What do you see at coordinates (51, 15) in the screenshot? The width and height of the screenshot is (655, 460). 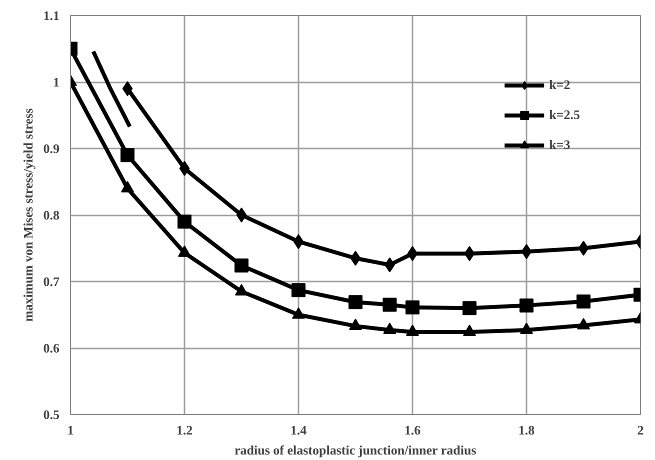 I see `y-tick-label: 1.1` at bounding box center [51, 15].